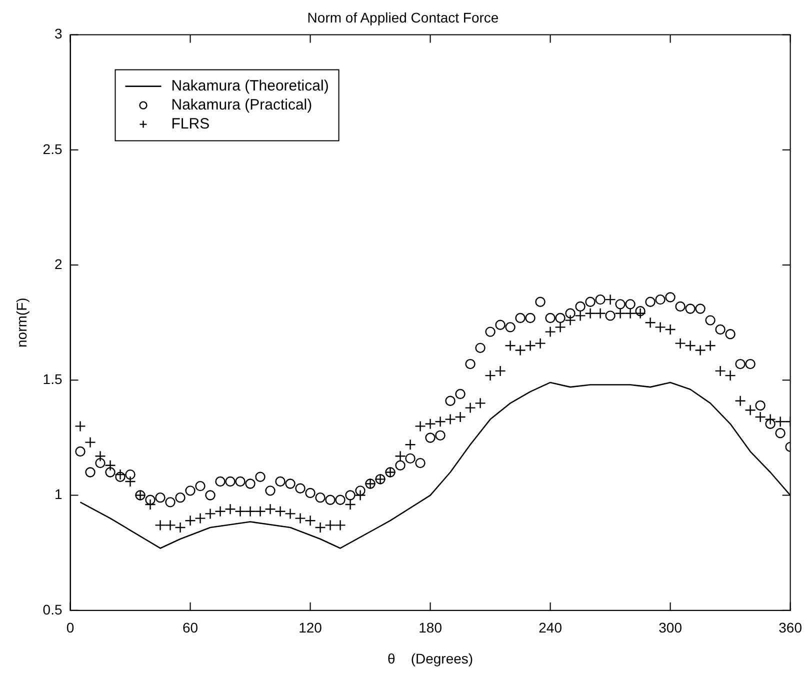  What do you see at coordinates (250, 85) in the screenshot?
I see `legend-label: Nakamura (Theoretical)` at bounding box center [250, 85].